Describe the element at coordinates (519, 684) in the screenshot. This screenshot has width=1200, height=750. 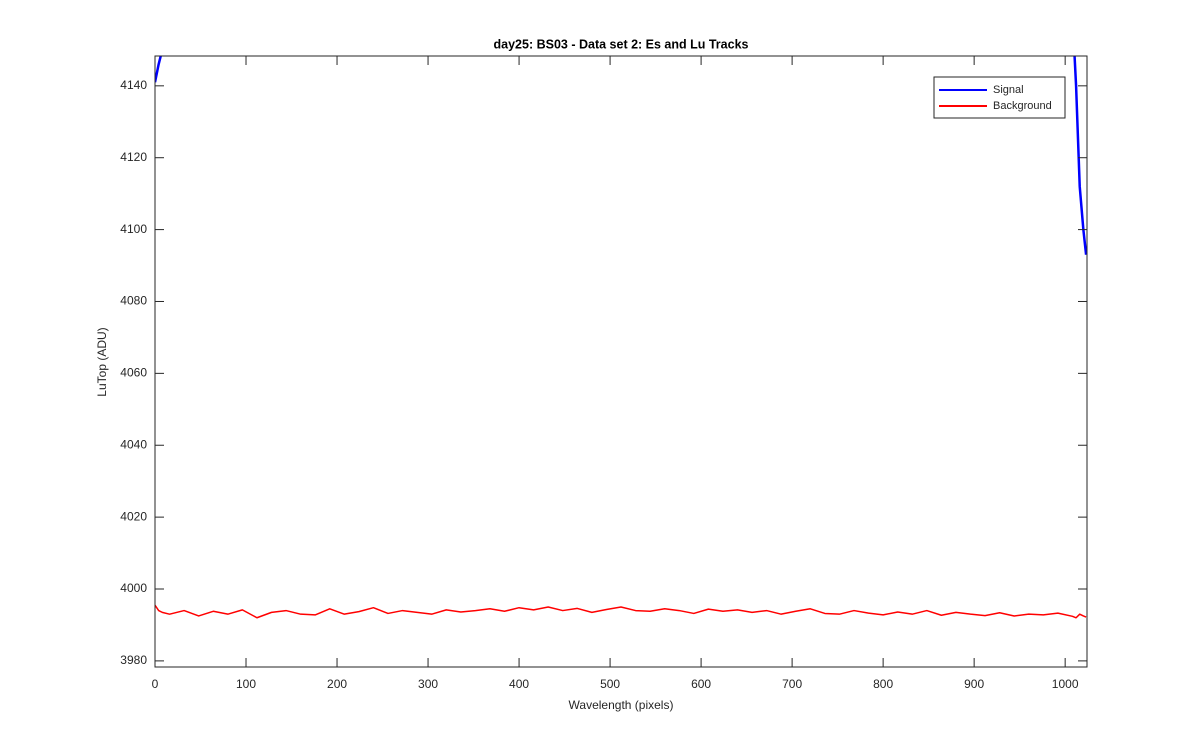
I see `x-tick-label: 400` at that location.